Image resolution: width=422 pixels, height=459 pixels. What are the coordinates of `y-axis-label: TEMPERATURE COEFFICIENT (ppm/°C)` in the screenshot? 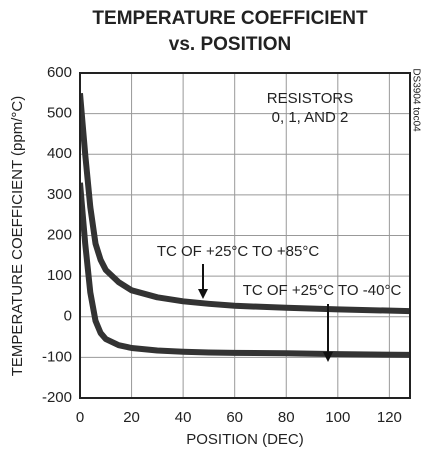 It's located at (17, 236).